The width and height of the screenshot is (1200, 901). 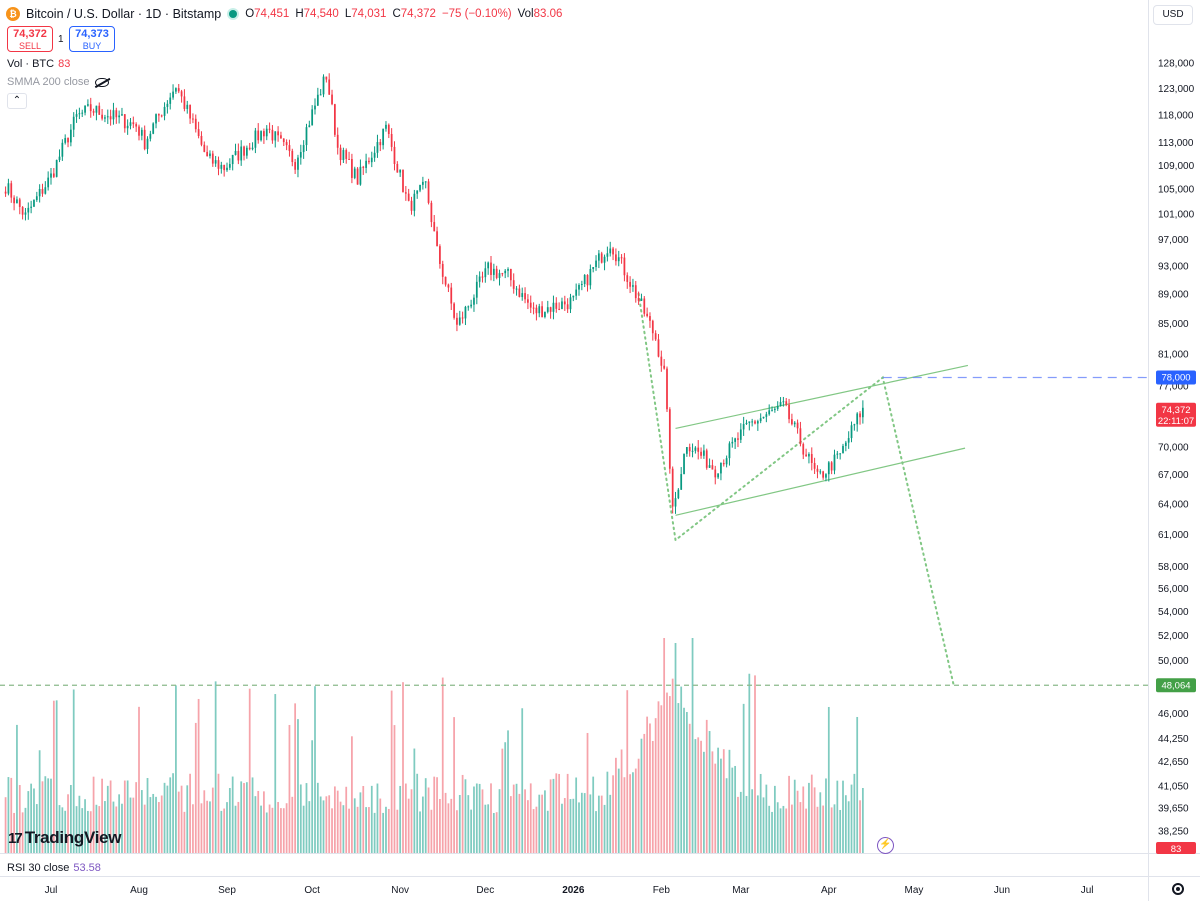 I want to click on gear-icon, so click(x=1178, y=889).